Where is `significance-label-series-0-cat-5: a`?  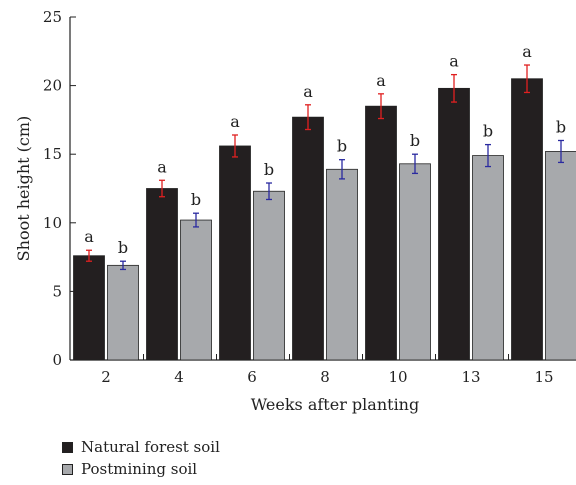
significance-label-series-0-cat-5: a is located at coordinates (454, 61).